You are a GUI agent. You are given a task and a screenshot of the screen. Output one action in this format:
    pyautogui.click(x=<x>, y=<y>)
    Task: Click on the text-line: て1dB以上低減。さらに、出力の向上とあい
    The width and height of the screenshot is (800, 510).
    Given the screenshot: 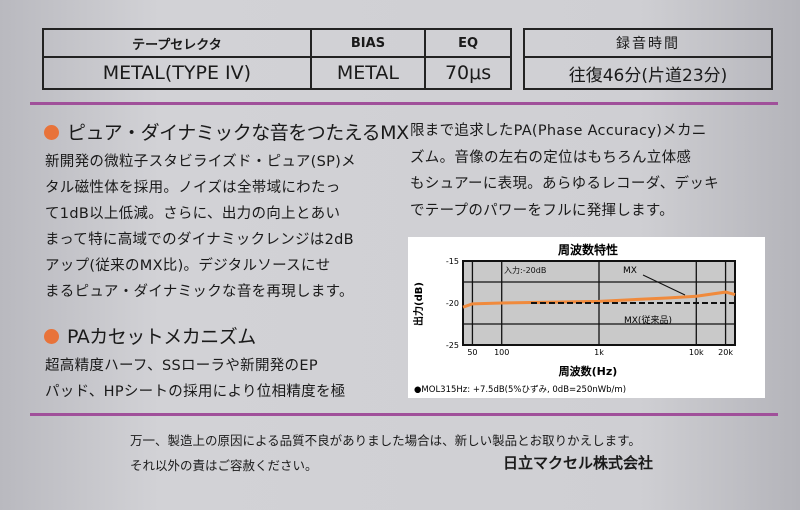 What is the action you would take?
    pyautogui.click(x=193, y=214)
    